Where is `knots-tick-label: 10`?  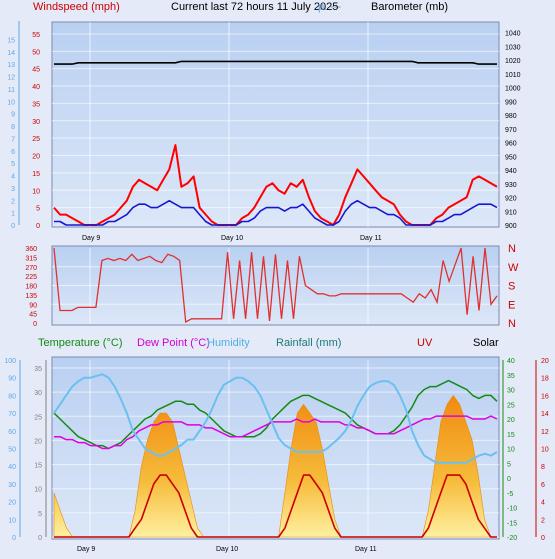 knots-tick-label: 10 is located at coordinates (11, 102).